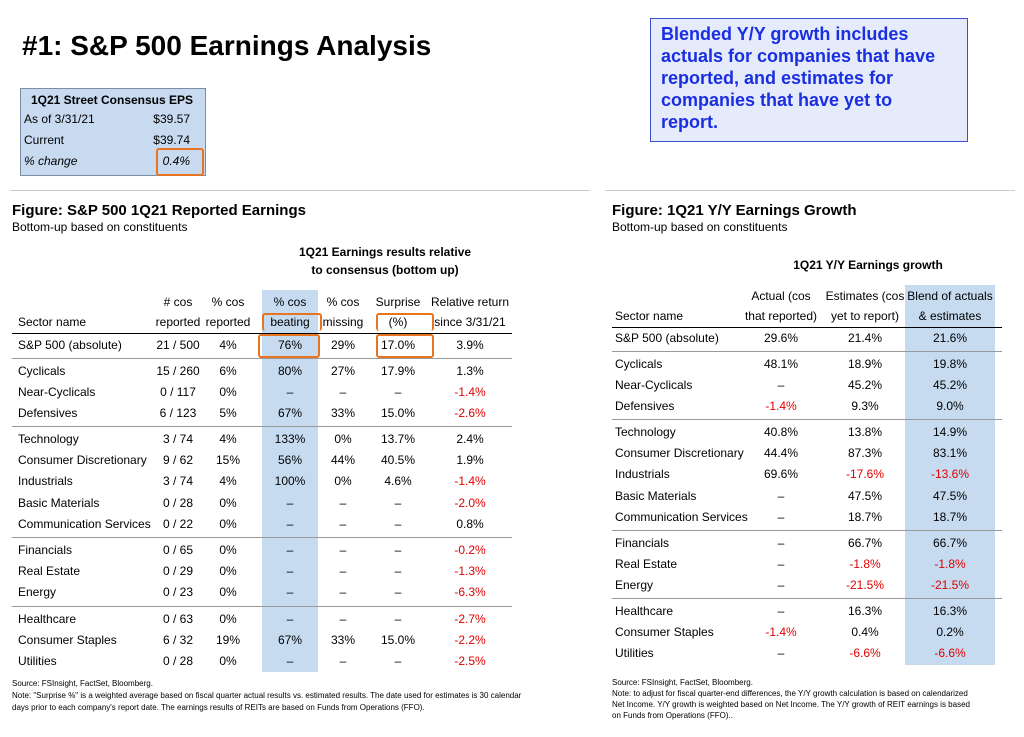 The width and height of the screenshot is (1024, 737). What do you see at coordinates (228, 371) in the screenshot?
I see `cell: 6%` at bounding box center [228, 371].